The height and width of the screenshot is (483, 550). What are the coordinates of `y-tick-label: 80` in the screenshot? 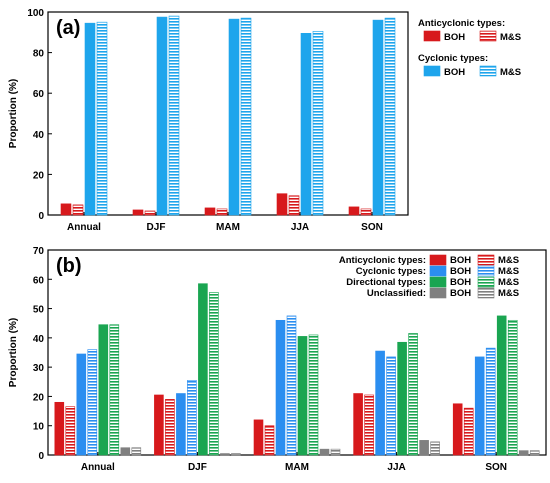 It's located at (39, 54).